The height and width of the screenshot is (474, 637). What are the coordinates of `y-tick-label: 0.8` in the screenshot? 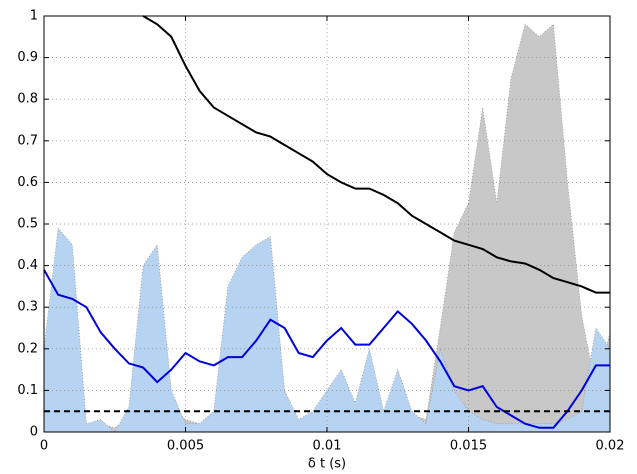 It's located at (27, 99).